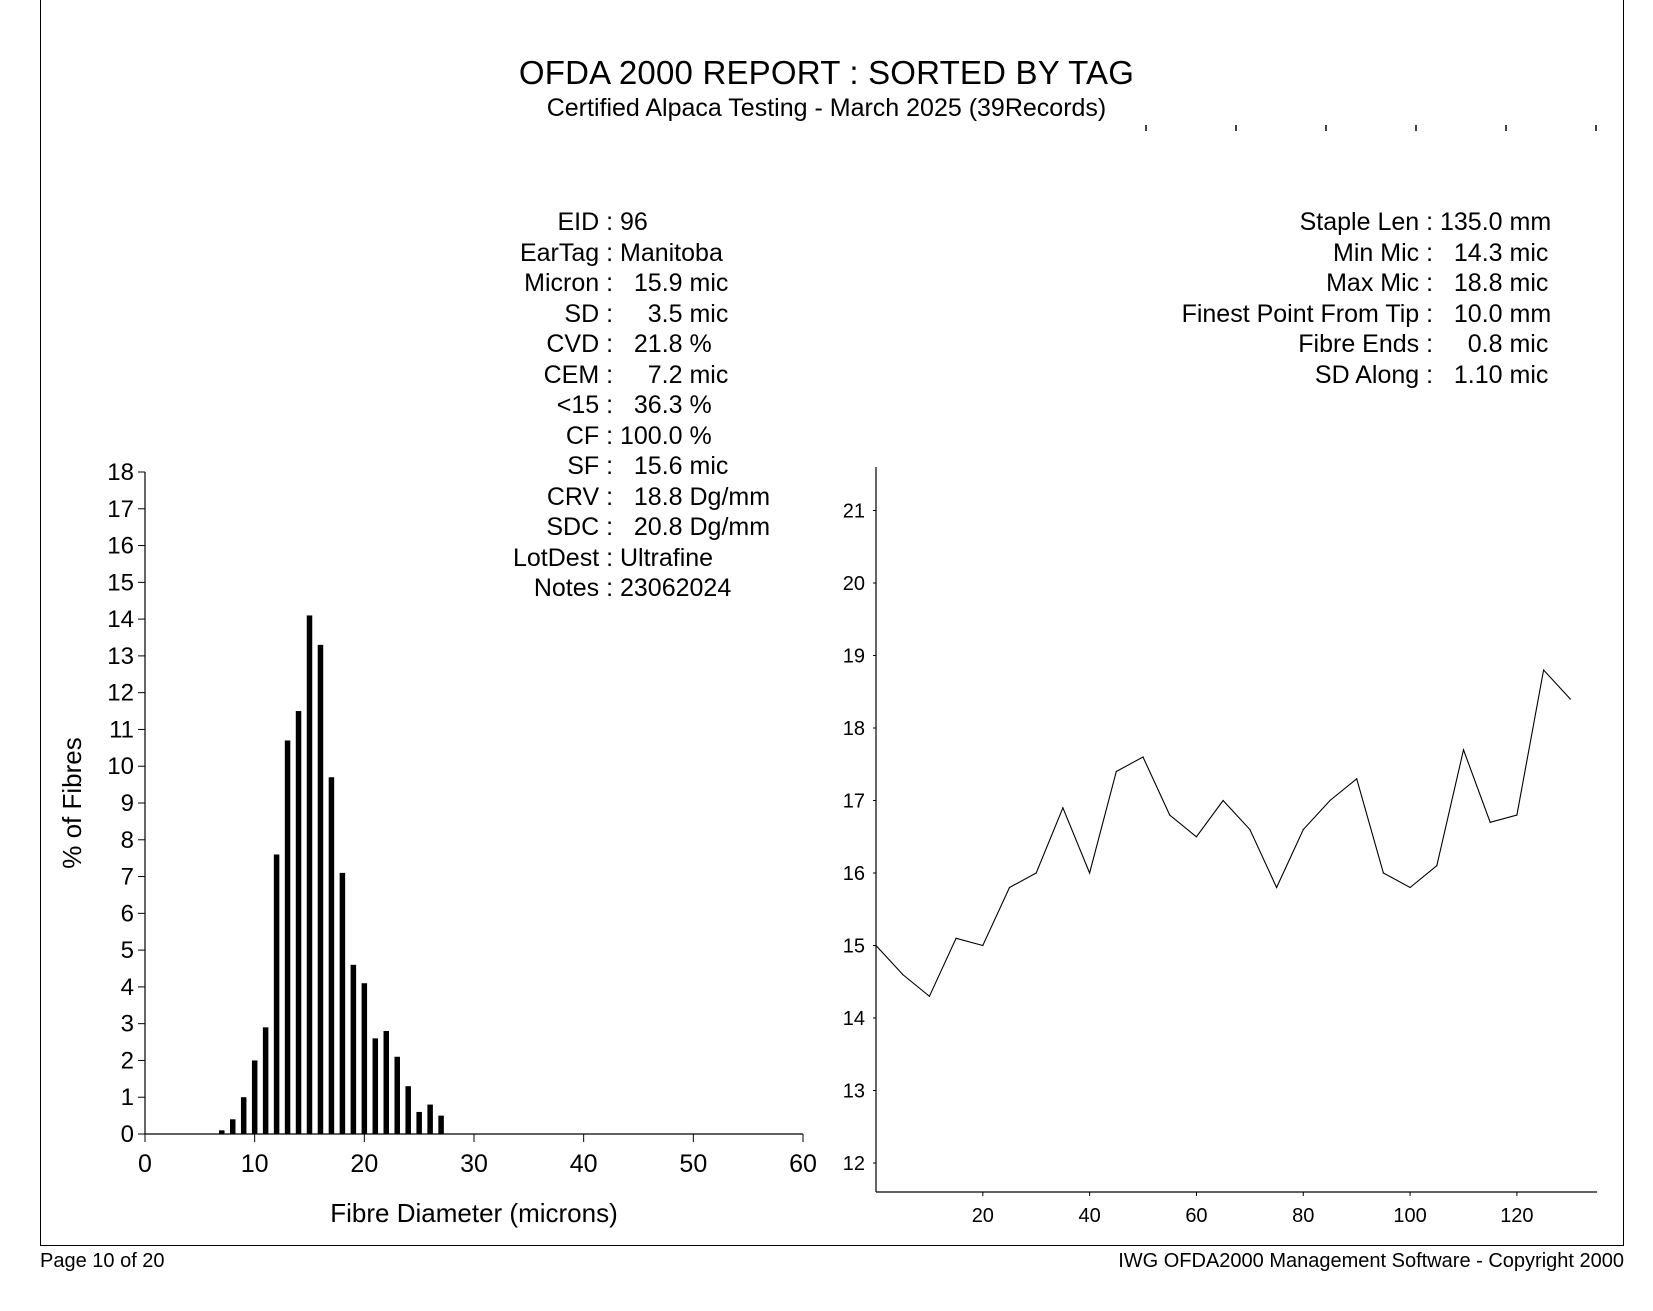 The width and height of the screenshot is (1653, 1311). Describe the element at coordinates (1383, 283) in the screenshot. I see `stat-right-label: Max Mic :` at that location.